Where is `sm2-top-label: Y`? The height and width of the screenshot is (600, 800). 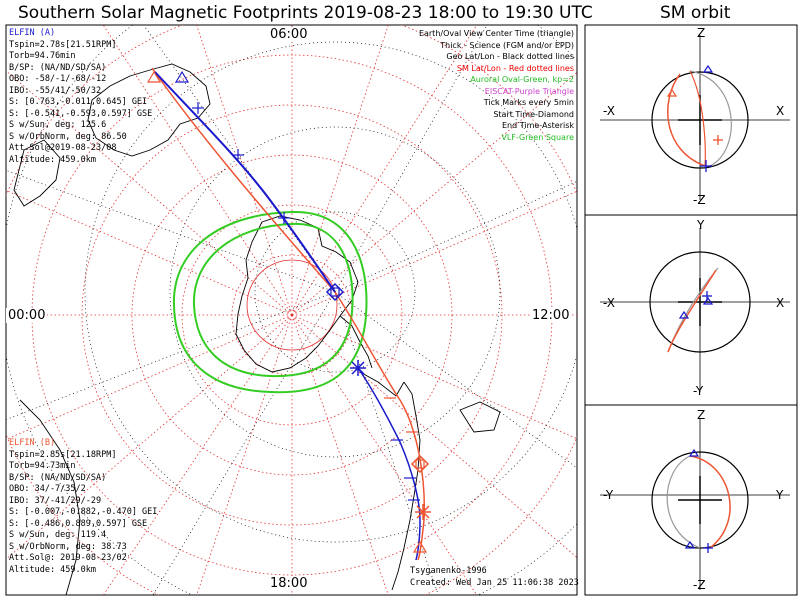
sm2-top-label: Y is located at coordinates (701, 225).